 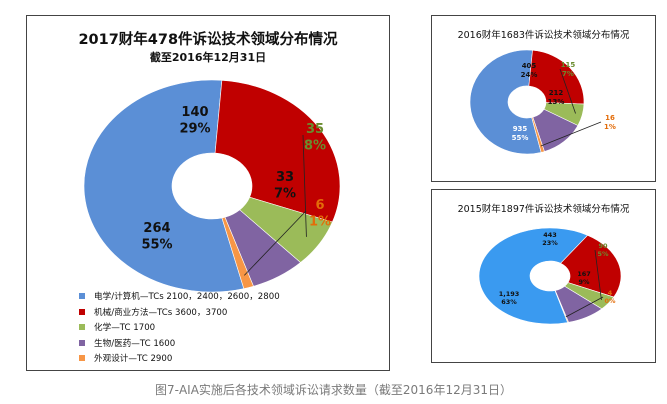 What do you see at coordinates (568, 74) in the screenshot?
I see `fy2016-percent-label-chemical: 7%` at bounding box center [568, 74].